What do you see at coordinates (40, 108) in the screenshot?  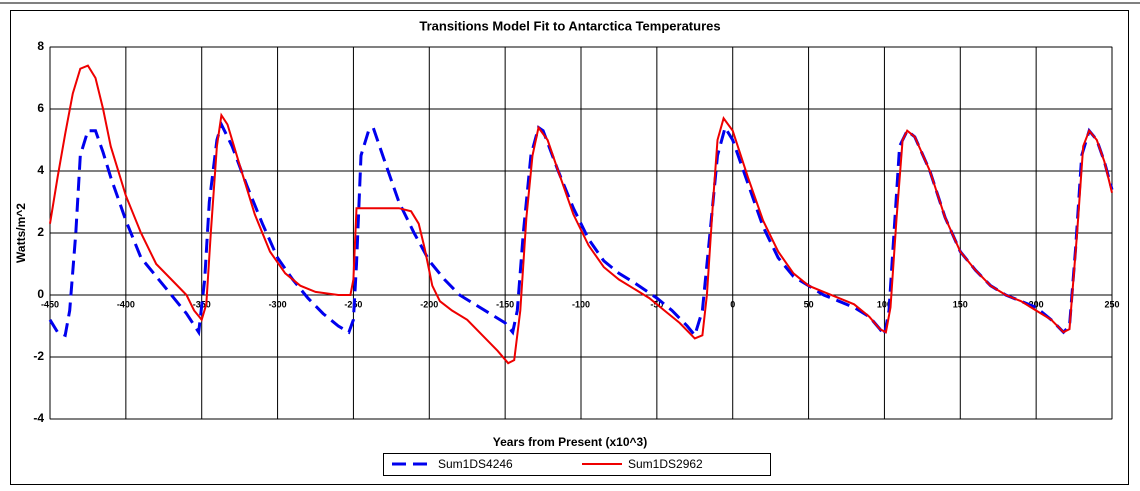 I see `y-tick-label: 6` at bounding box center [40, 108].